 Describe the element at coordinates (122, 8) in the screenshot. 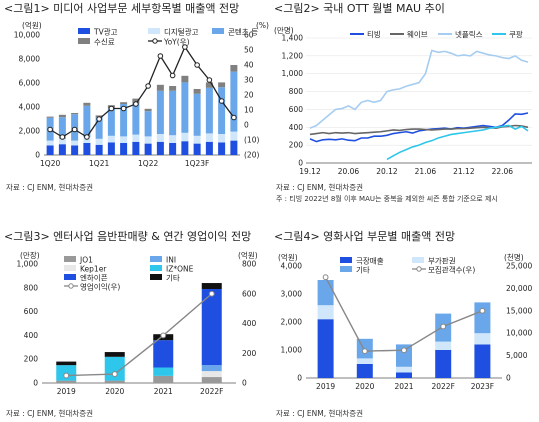

I see `chart-title: <그림1> 미디어 사업부문 세부항목별 매출액 전망` at that location.